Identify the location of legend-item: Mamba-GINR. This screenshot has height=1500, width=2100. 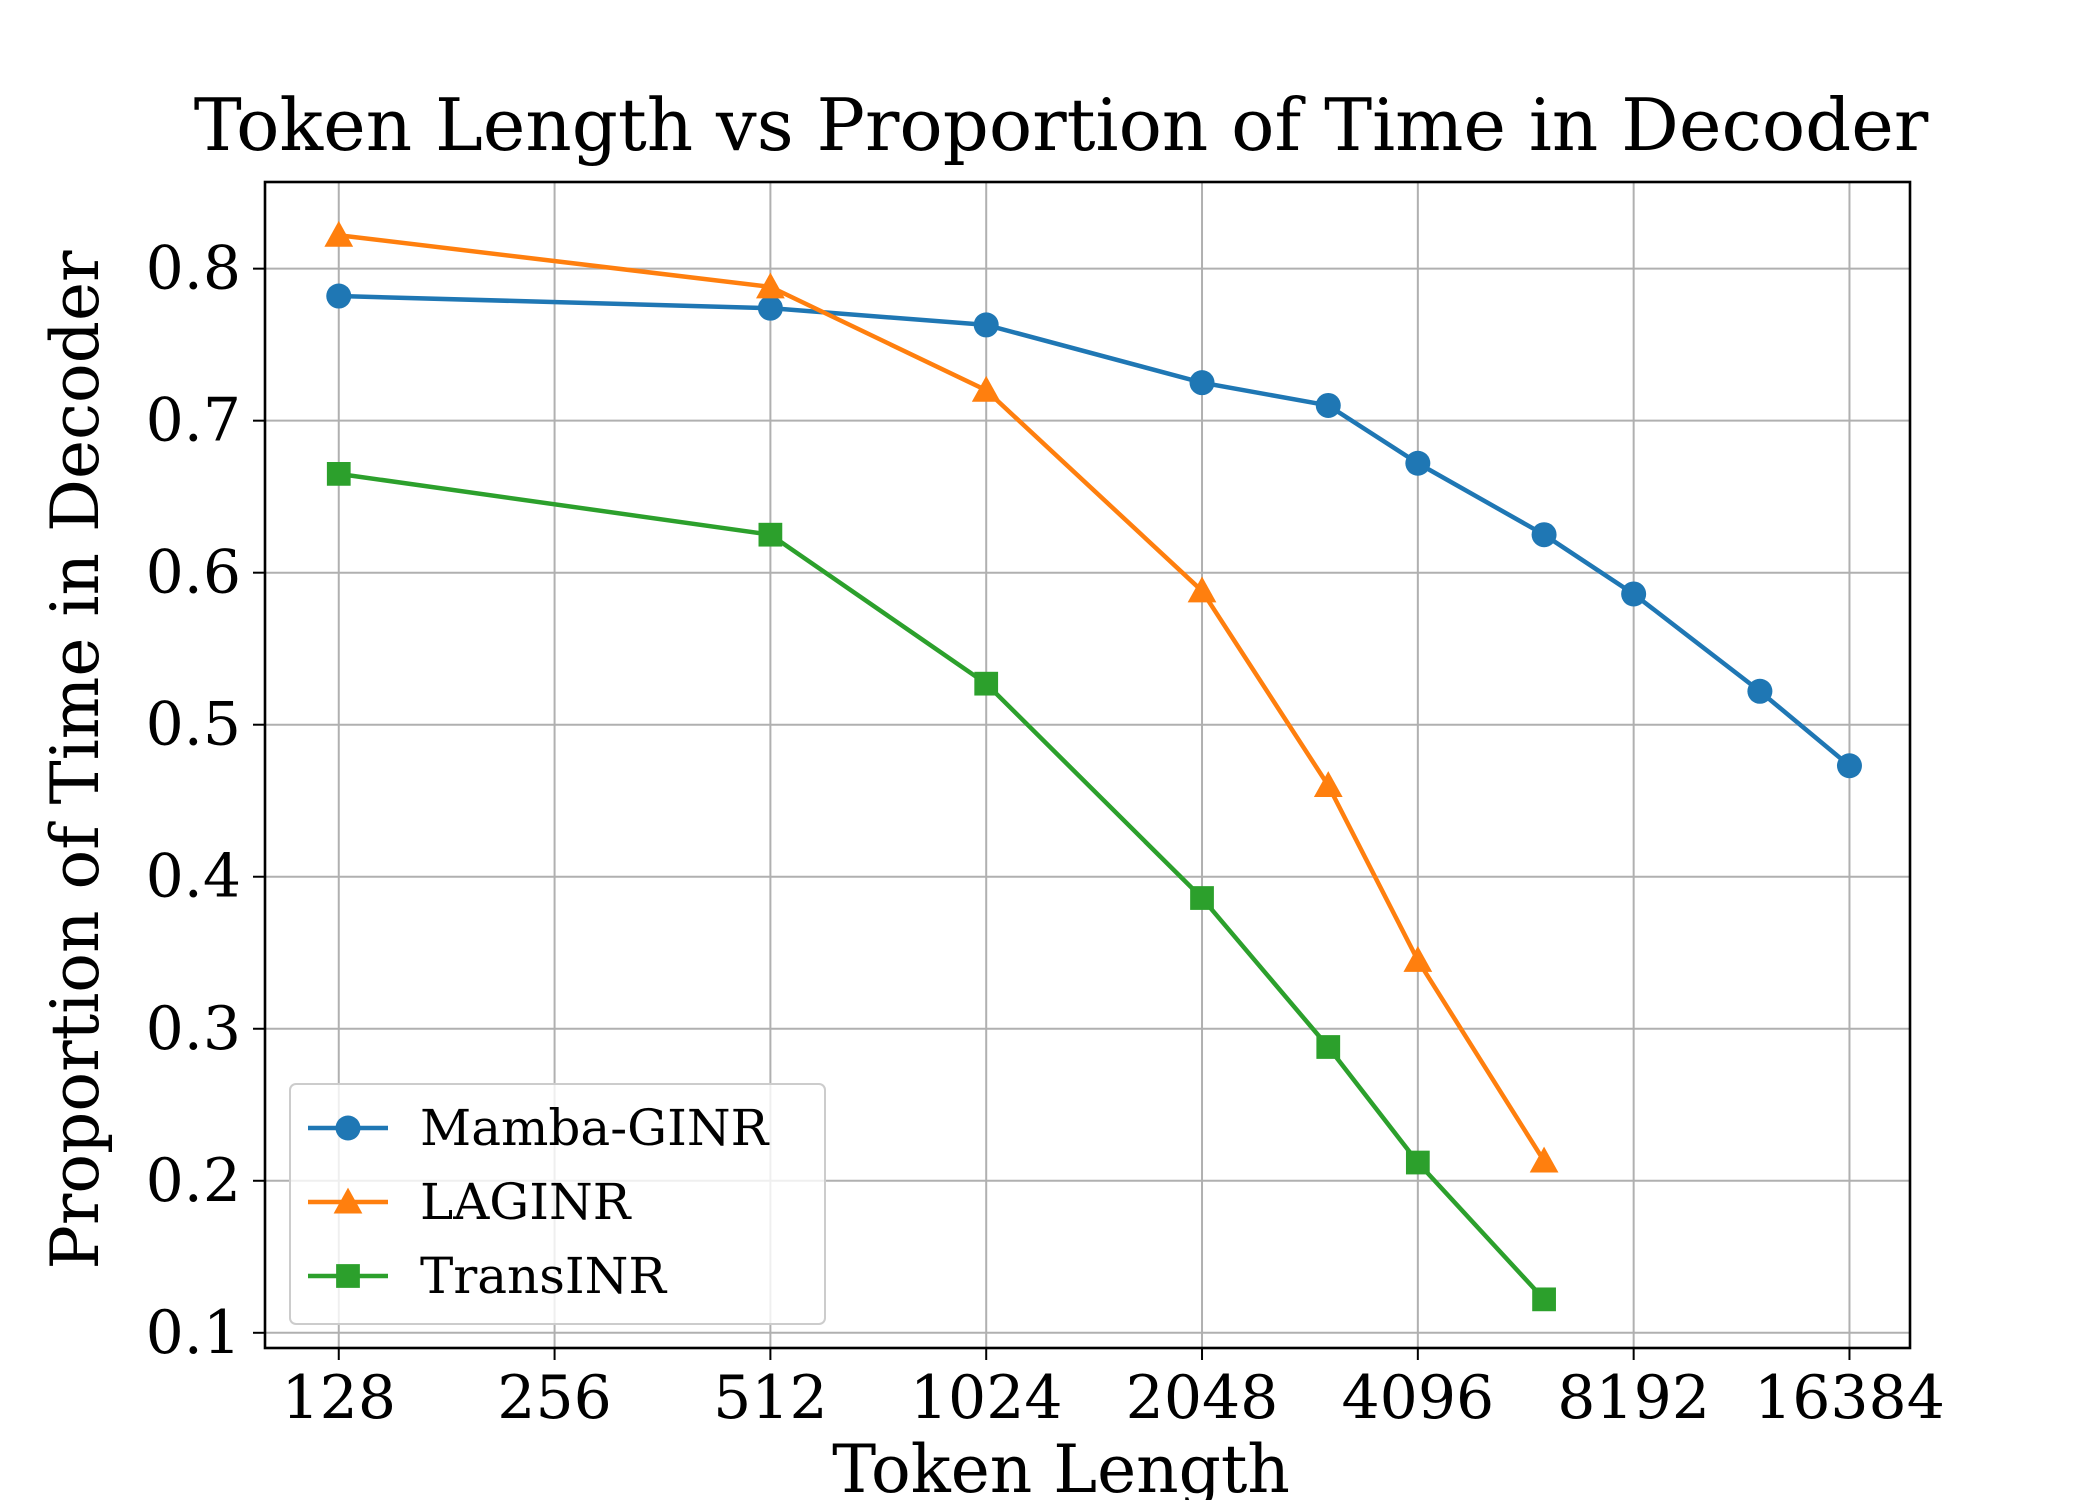
(539, 1128).